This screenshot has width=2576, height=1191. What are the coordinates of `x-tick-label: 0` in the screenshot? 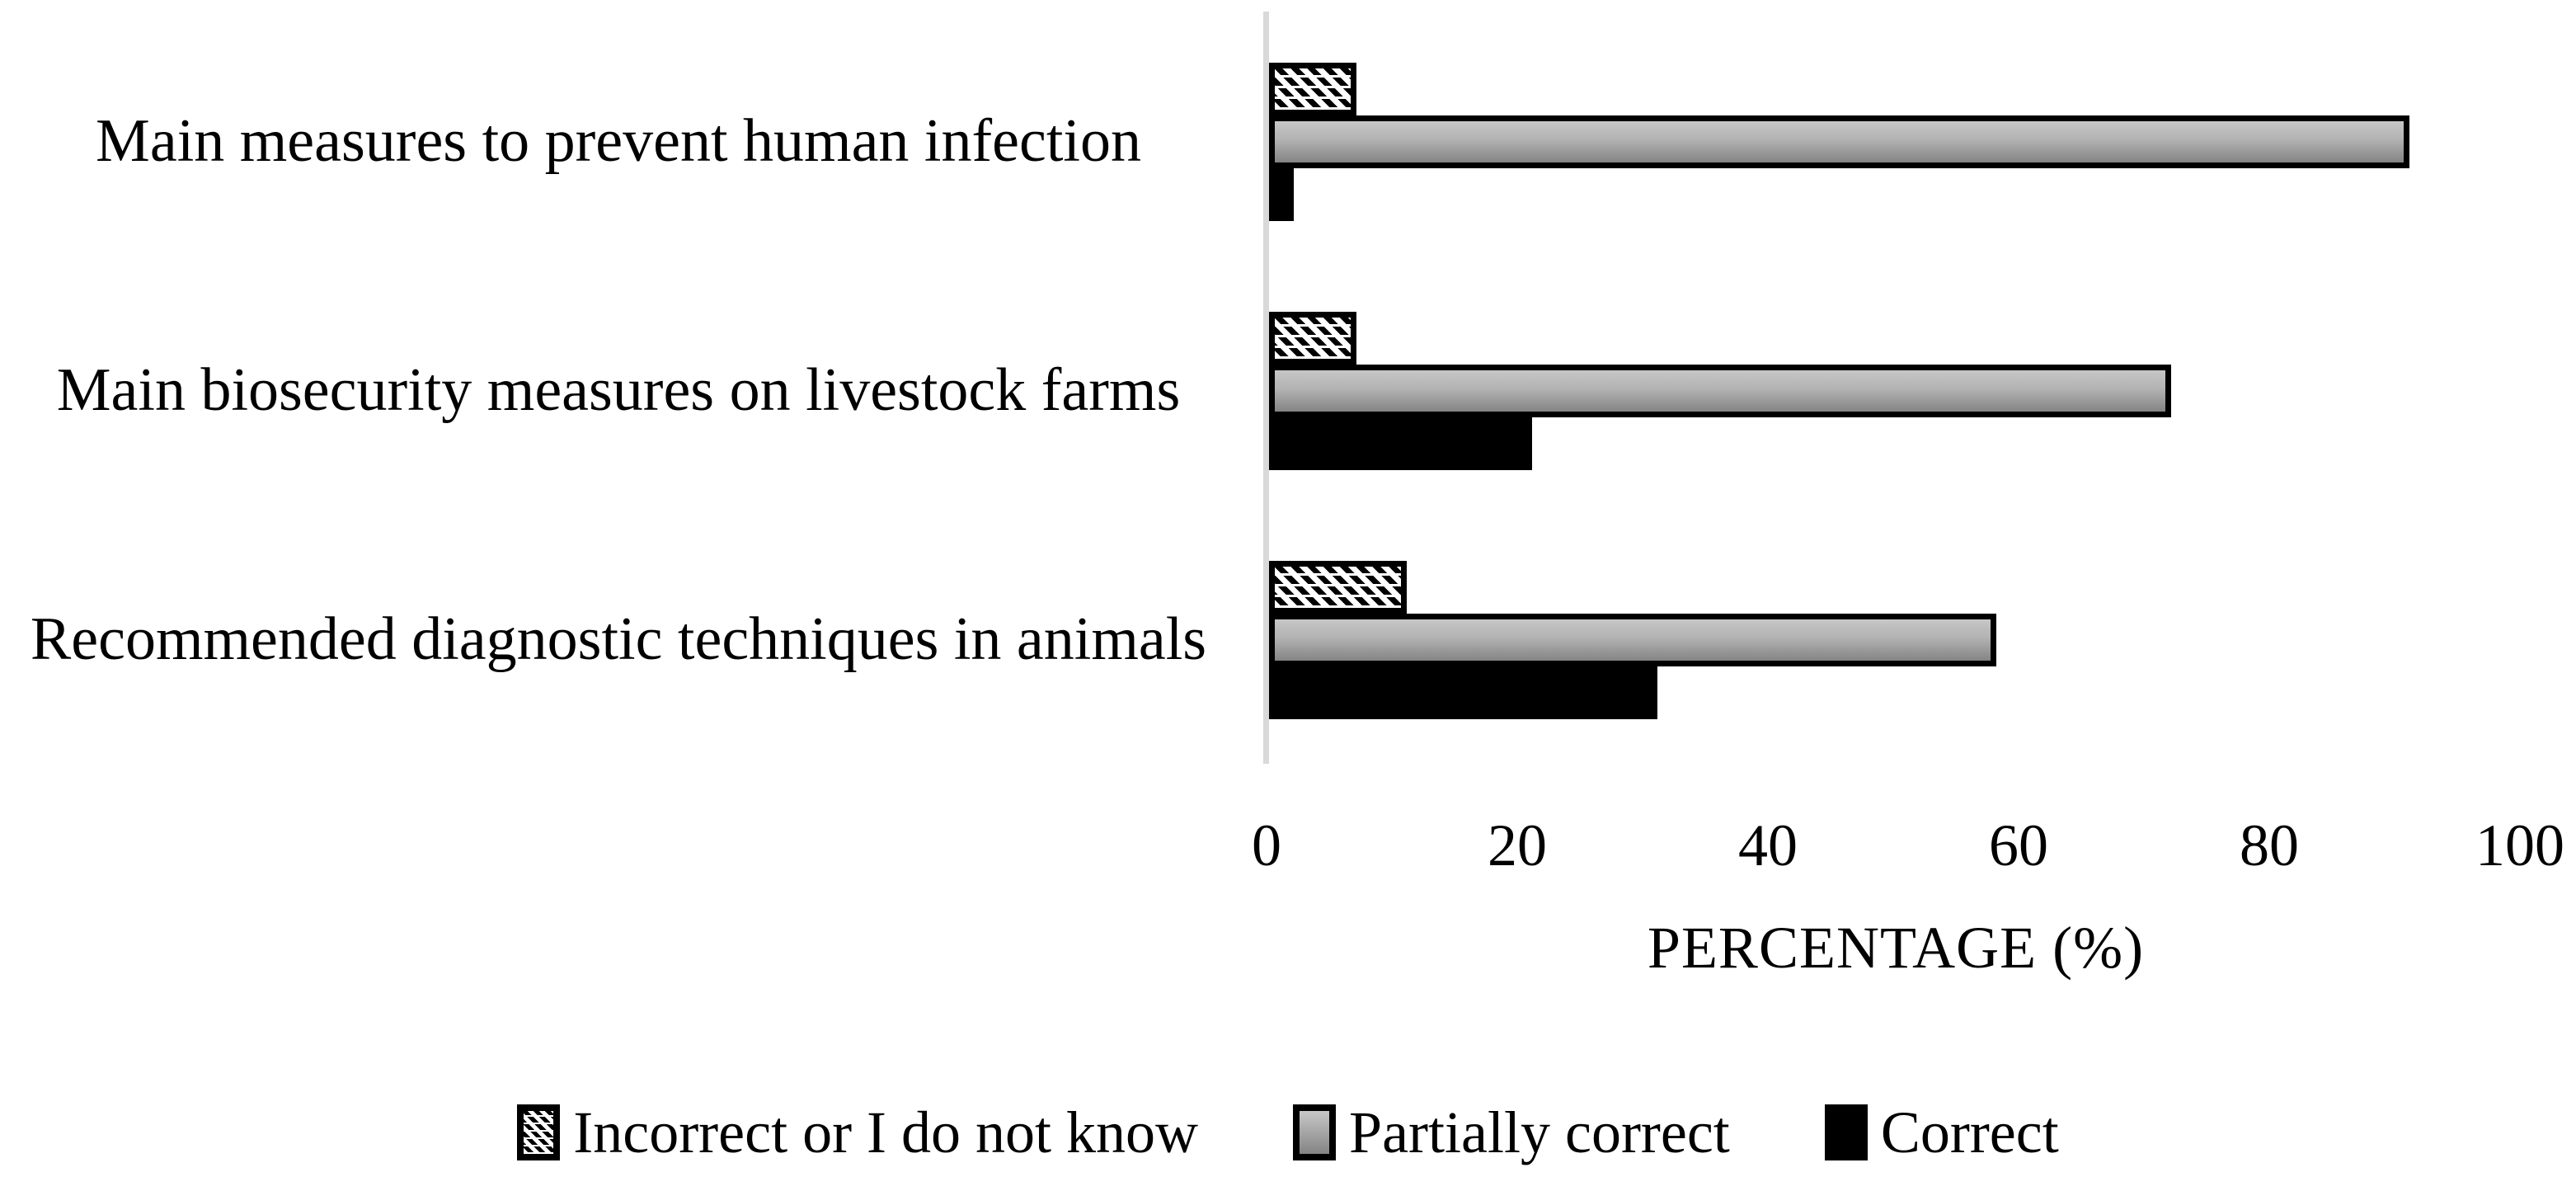 It's located at (1266, 845).